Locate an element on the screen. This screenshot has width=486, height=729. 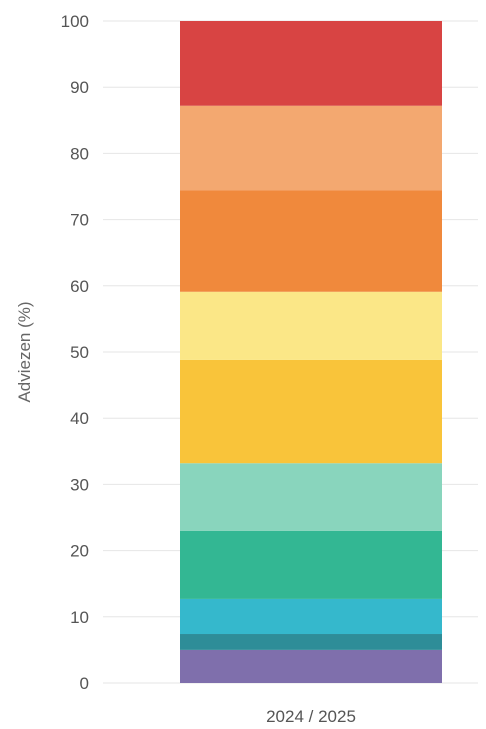
y-tick-label: 70 is located at coordinates (79, 220).